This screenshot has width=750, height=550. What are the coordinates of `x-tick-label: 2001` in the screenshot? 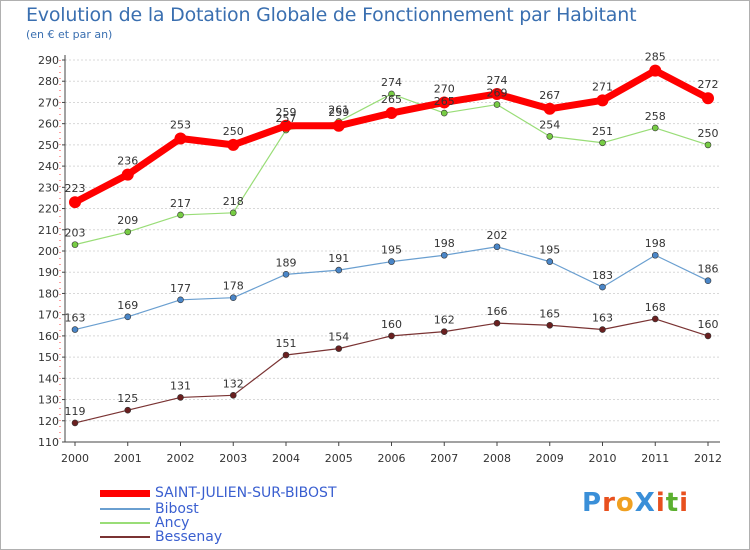 It's located at (128, 458).